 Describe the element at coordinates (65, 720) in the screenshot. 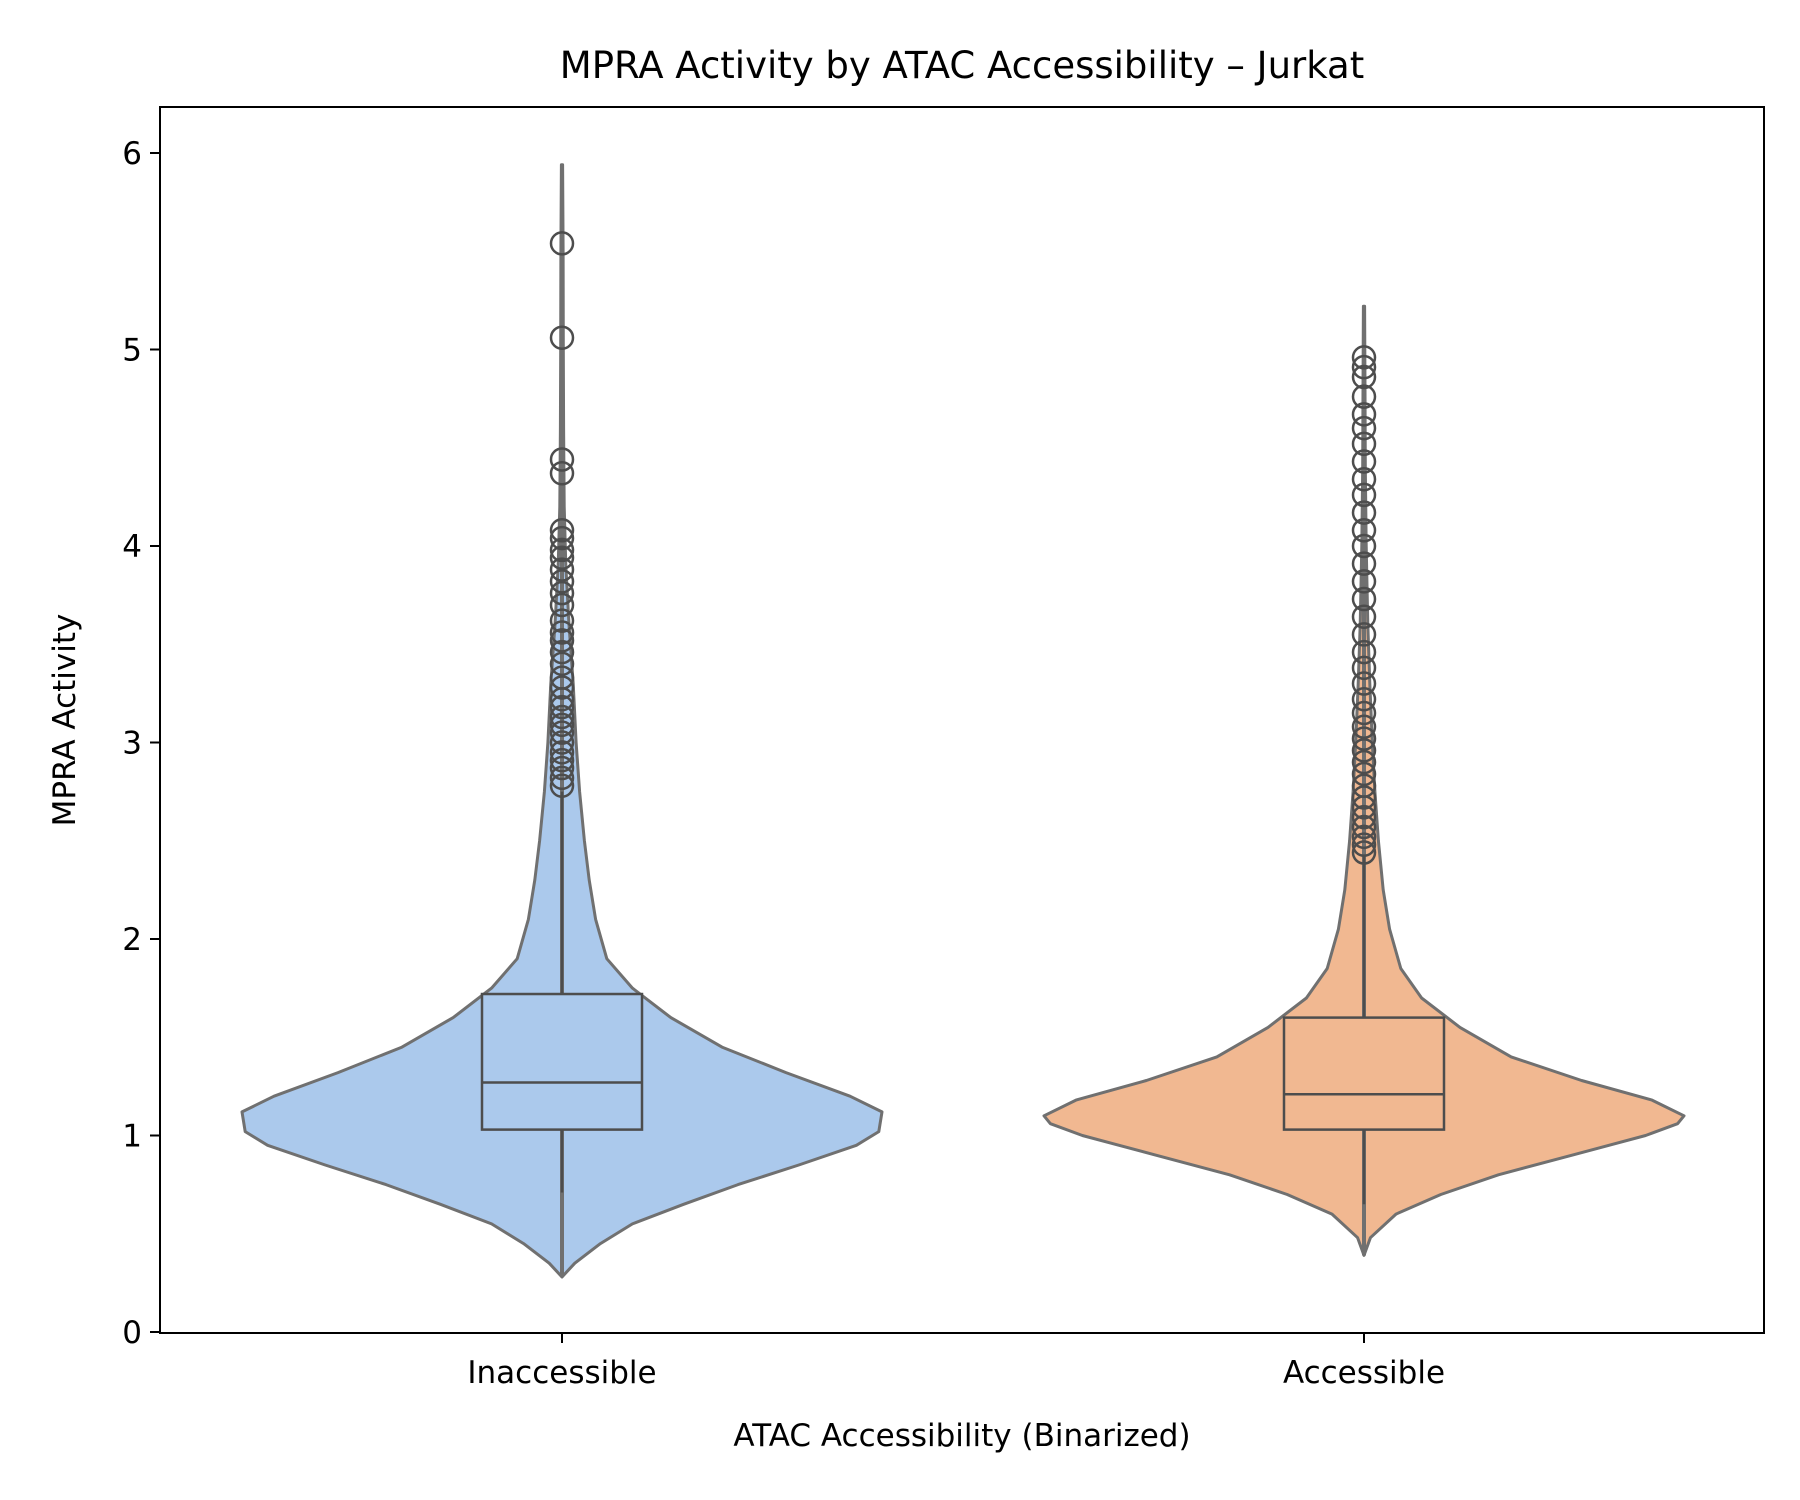

I see `y-axis-title: MPRA Activity` at that location.